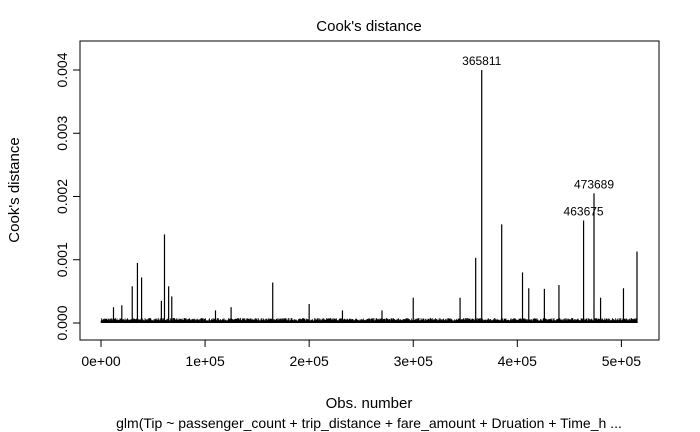 The height and width of the screenshot is (432, 700). I want to click on x-axis: 0e+00 1e+05 2e+05 3e+05 4e+05 5e+05, so click(361, 354).